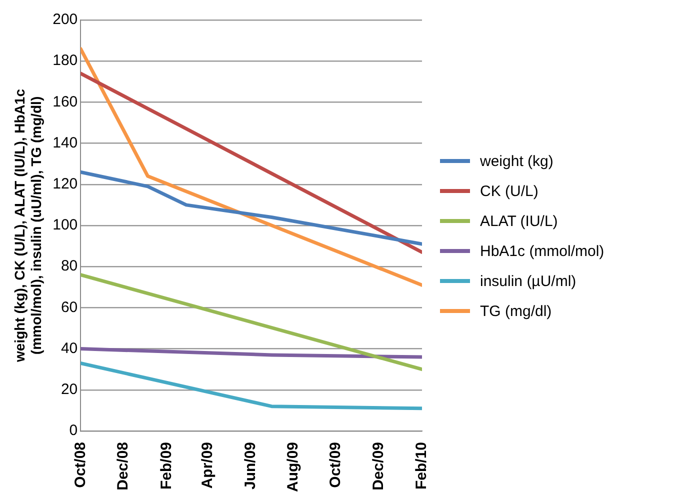 The image size is (675, 503). I want to click on x-tick-label: Aug/09, so click(293, 467).